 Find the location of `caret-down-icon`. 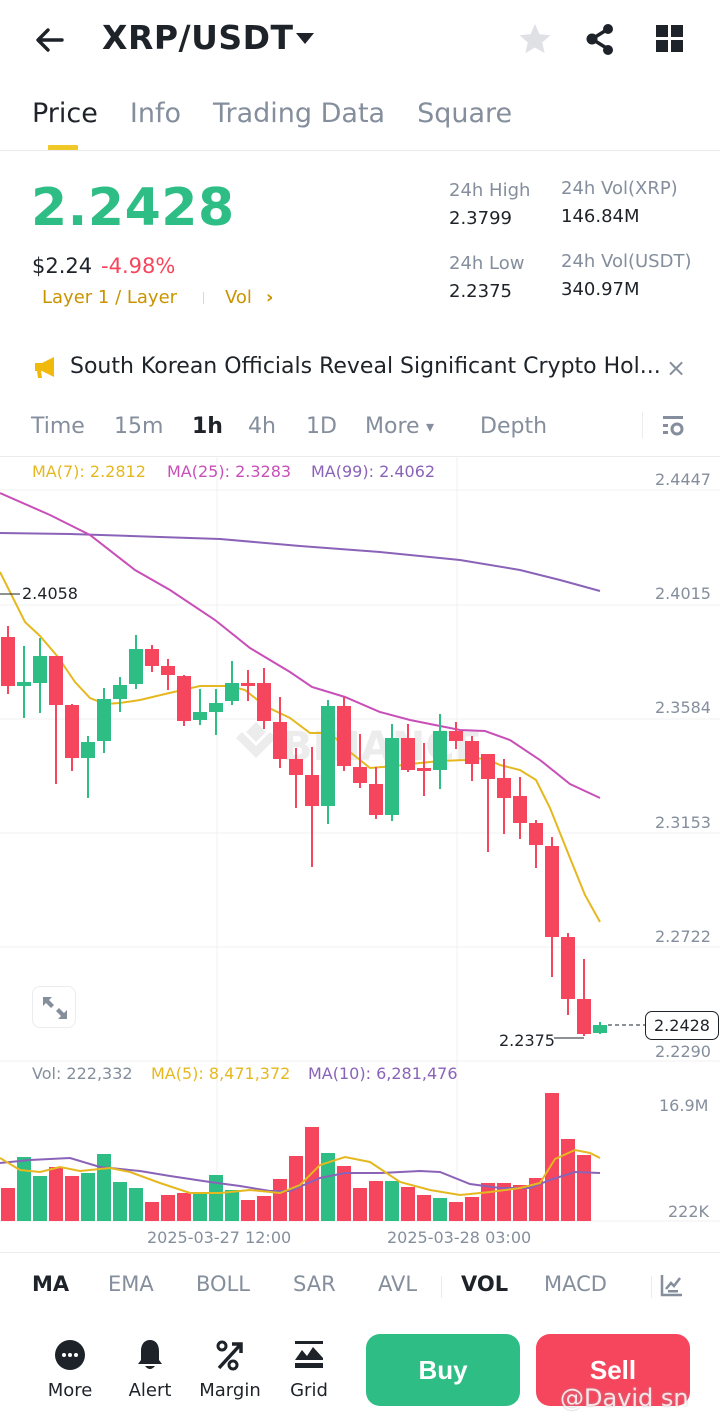

caret-down-icon is located at coordinates (305, 38).